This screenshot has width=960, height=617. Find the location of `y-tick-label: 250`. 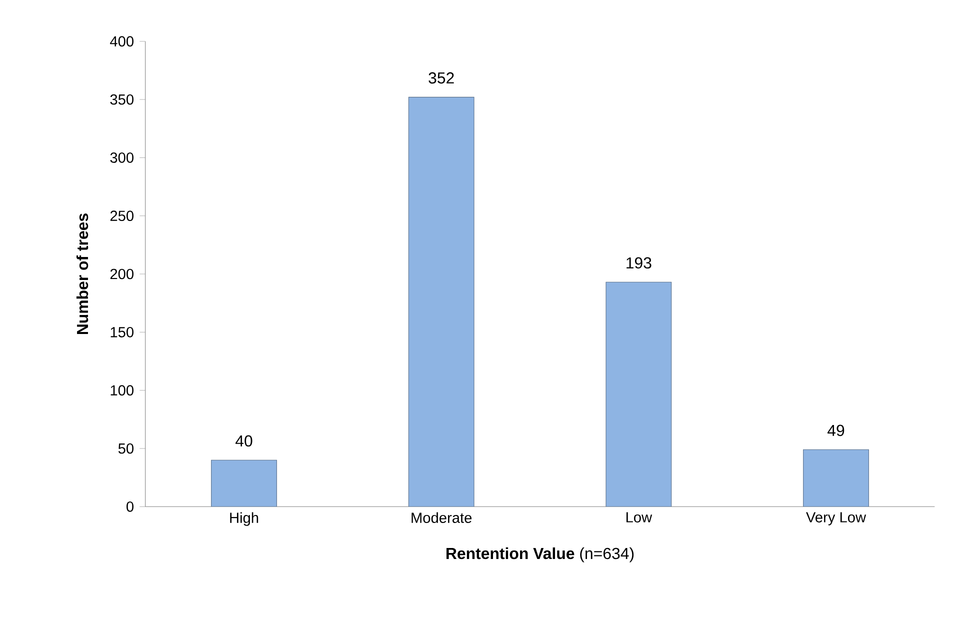

y-tick-label: 250 is located at coordinates (122, 216).